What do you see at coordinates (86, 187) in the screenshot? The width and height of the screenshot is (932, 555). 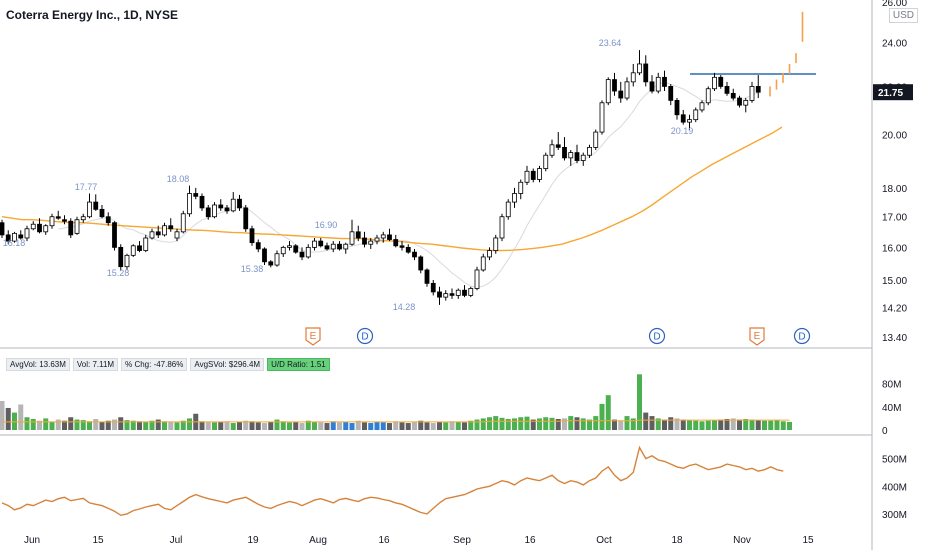 I see `price-annotation: 17.77` at bounding box center [86, 187].